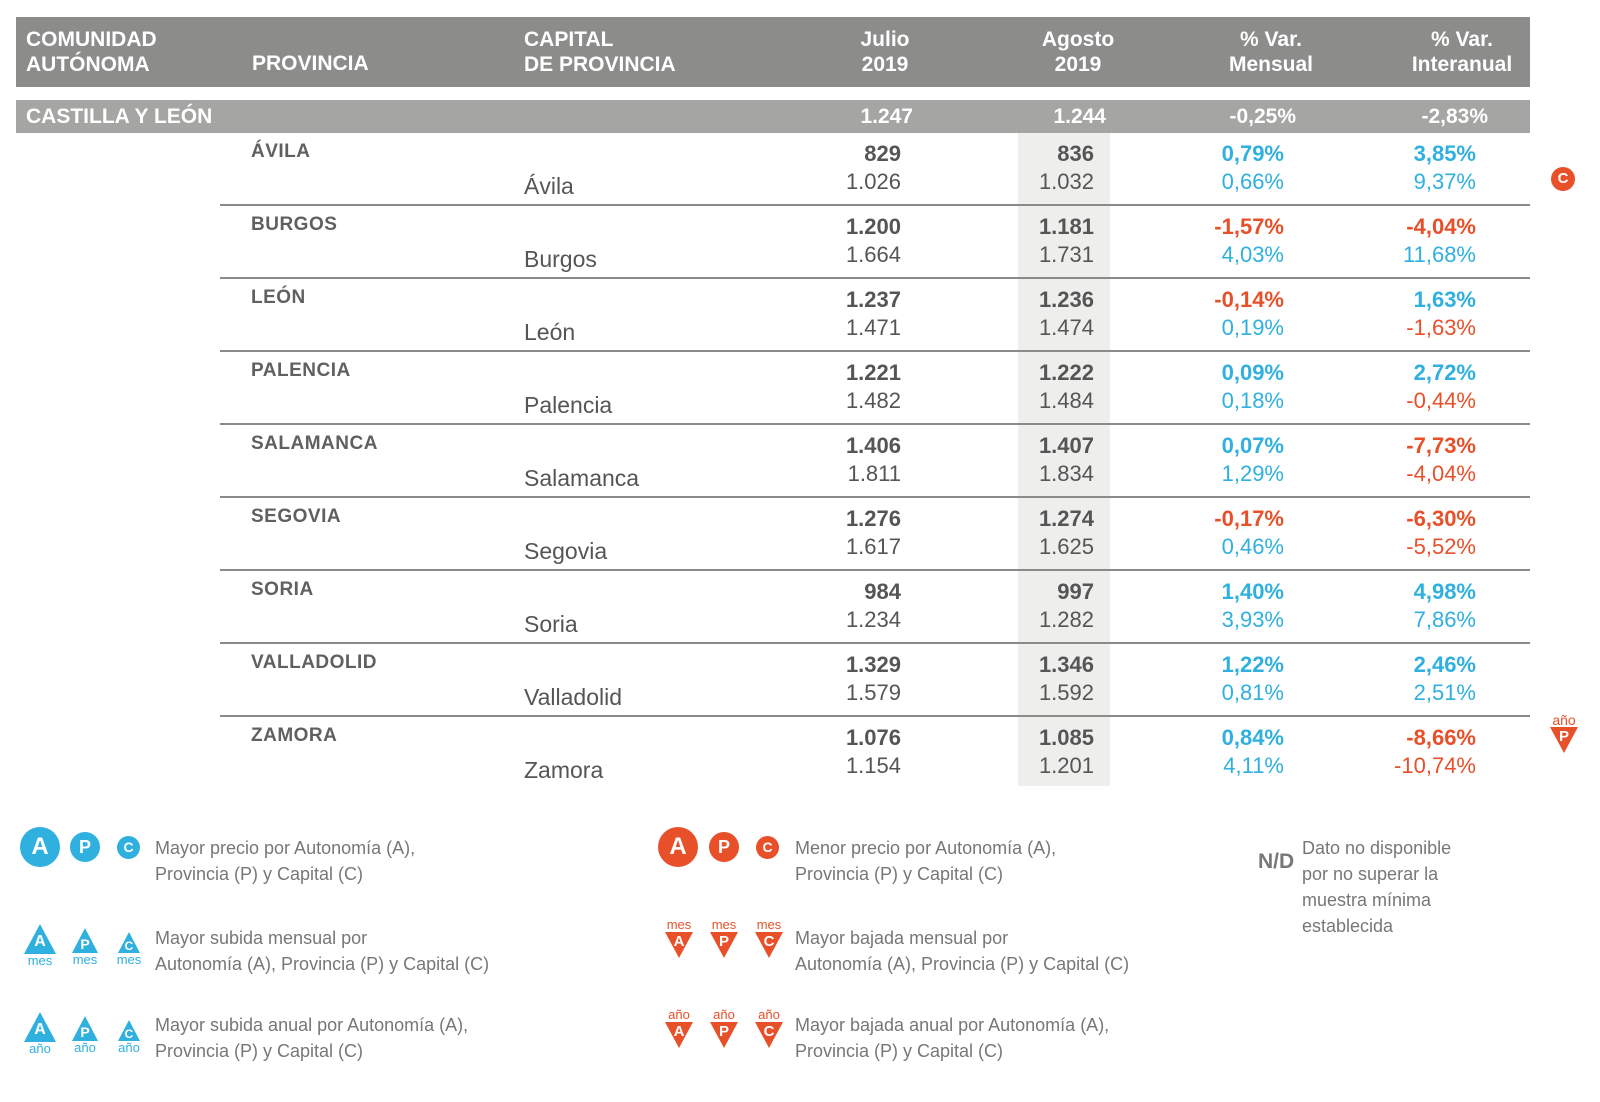 This screenshot has width=1600, height=1102. I want to click on capital-var-interanual: -1,63%, so click(1441, 327).